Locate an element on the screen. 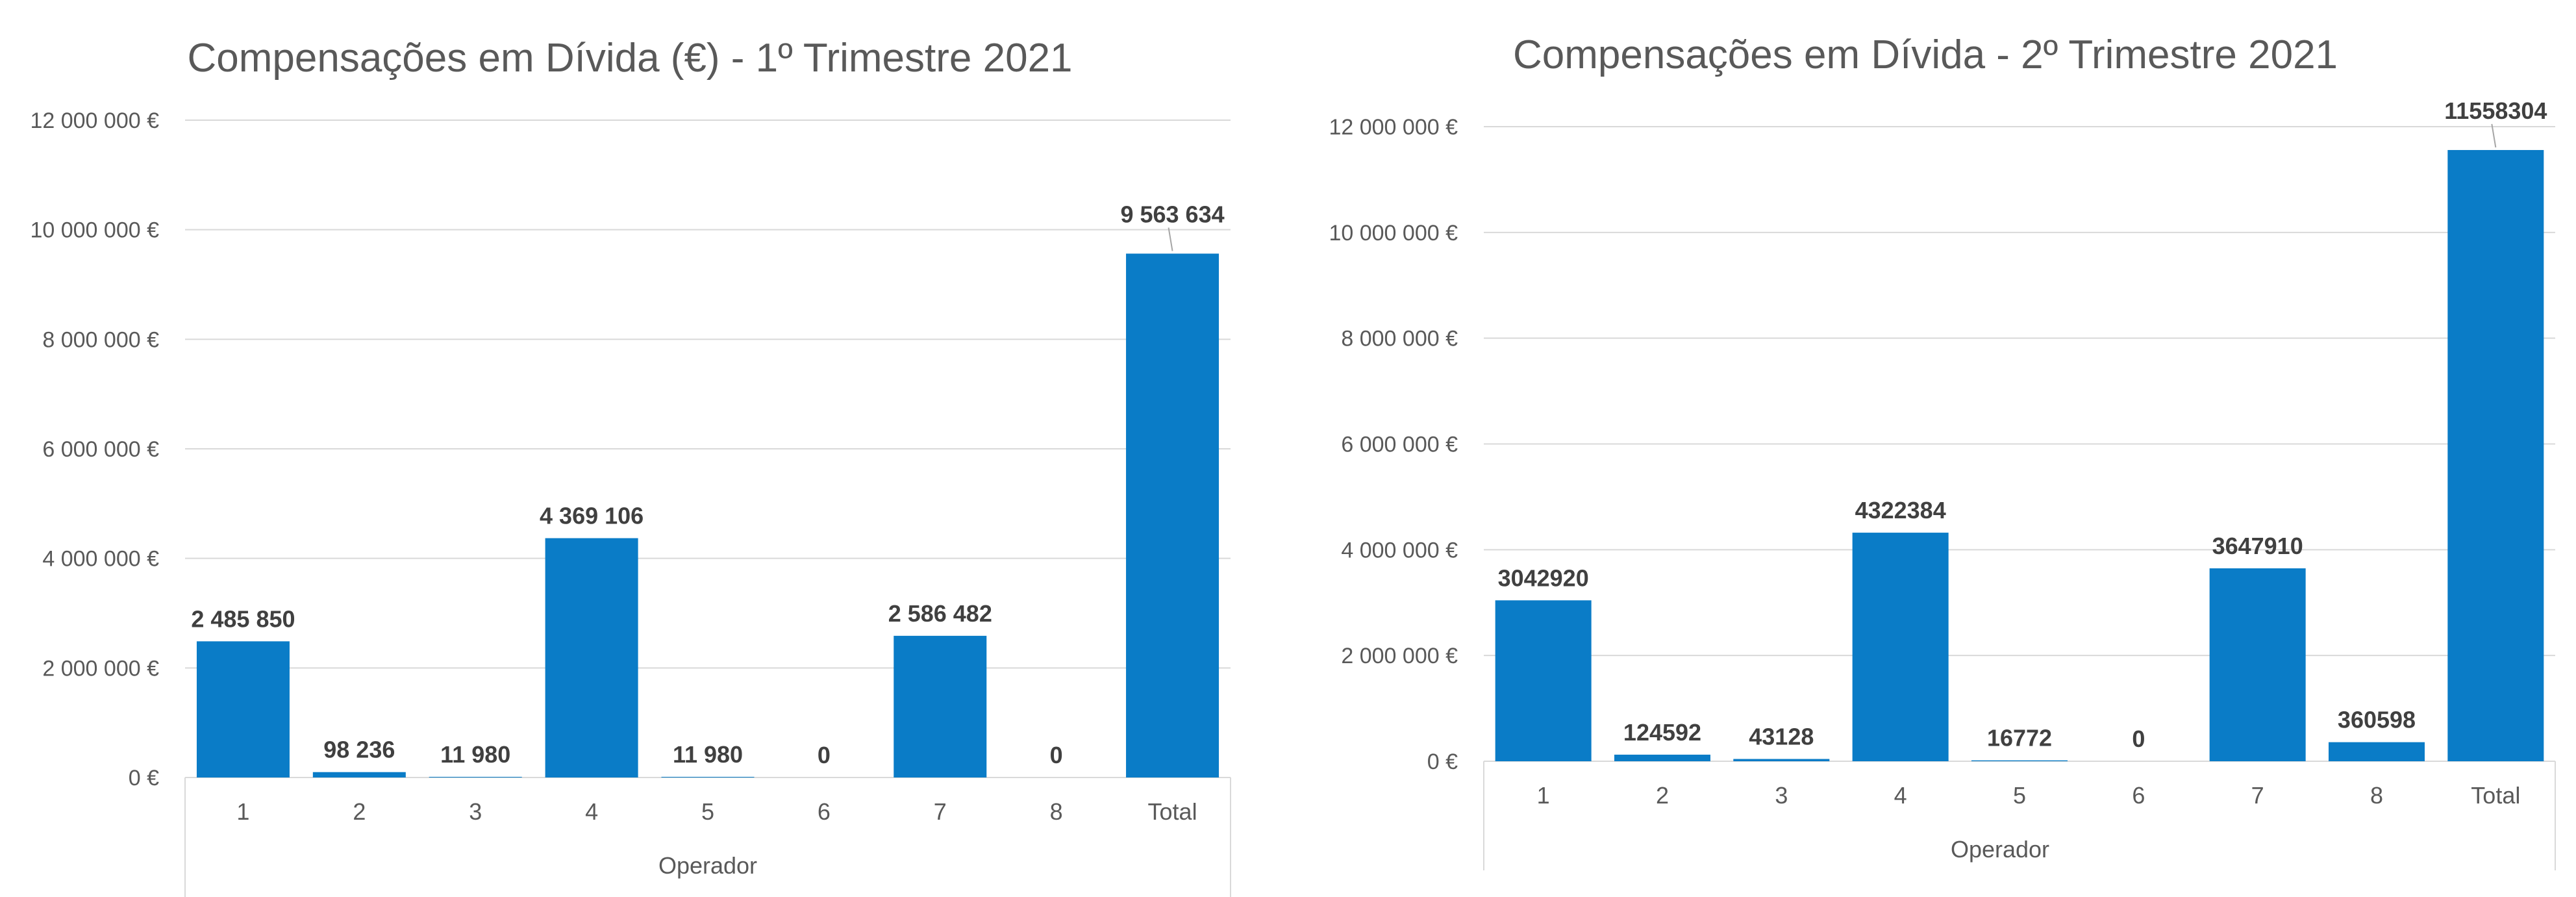  data-label: 2 485 850 is located at coordinates (243, 618).